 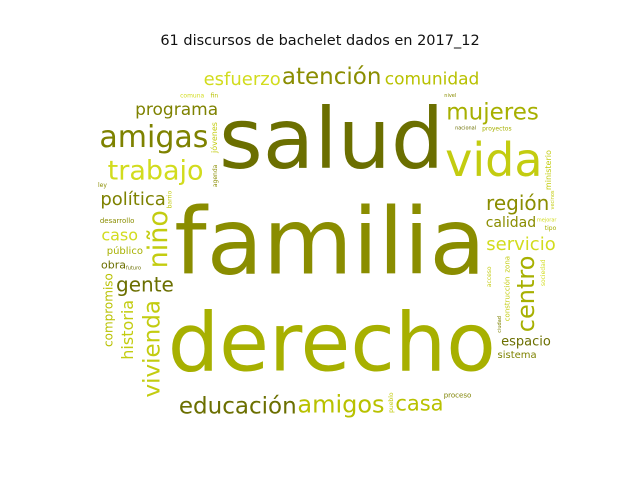 I want to click on word-196: fin, so click(x=215, y=95).